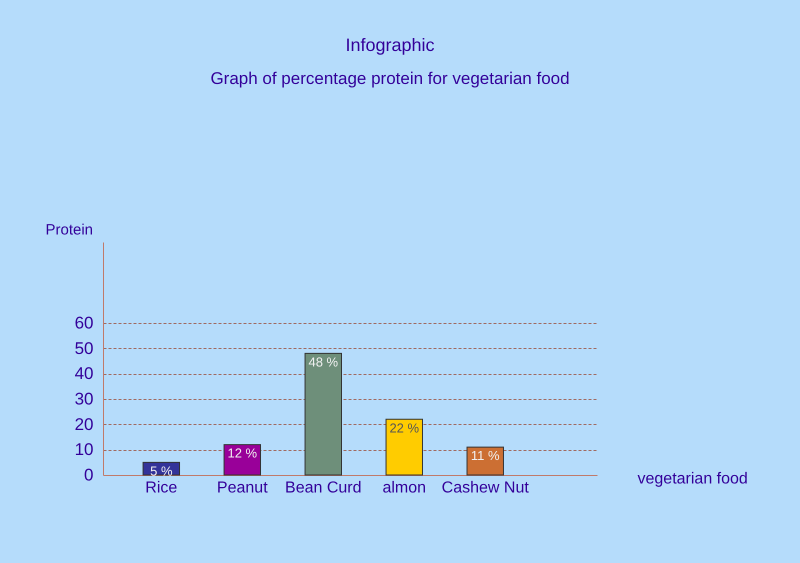  What do you see at coordinates (84, 348) in the screenshot?
I see `y-tick-label: 50` at bounding box center [84, 348].